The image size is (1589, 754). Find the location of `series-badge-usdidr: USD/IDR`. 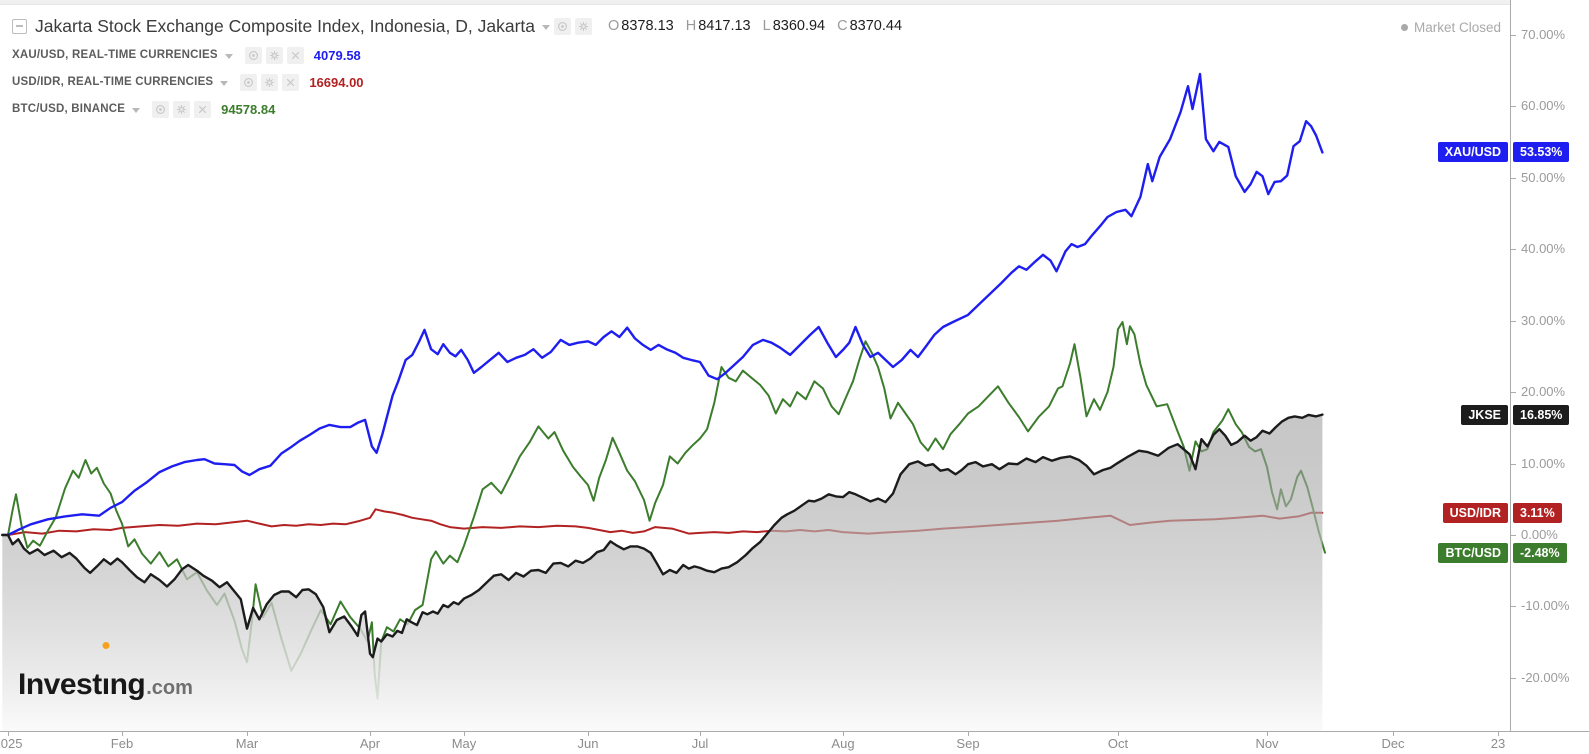

series-badge-usdidr: USD/IDR is located at coordinates (1475, 513).